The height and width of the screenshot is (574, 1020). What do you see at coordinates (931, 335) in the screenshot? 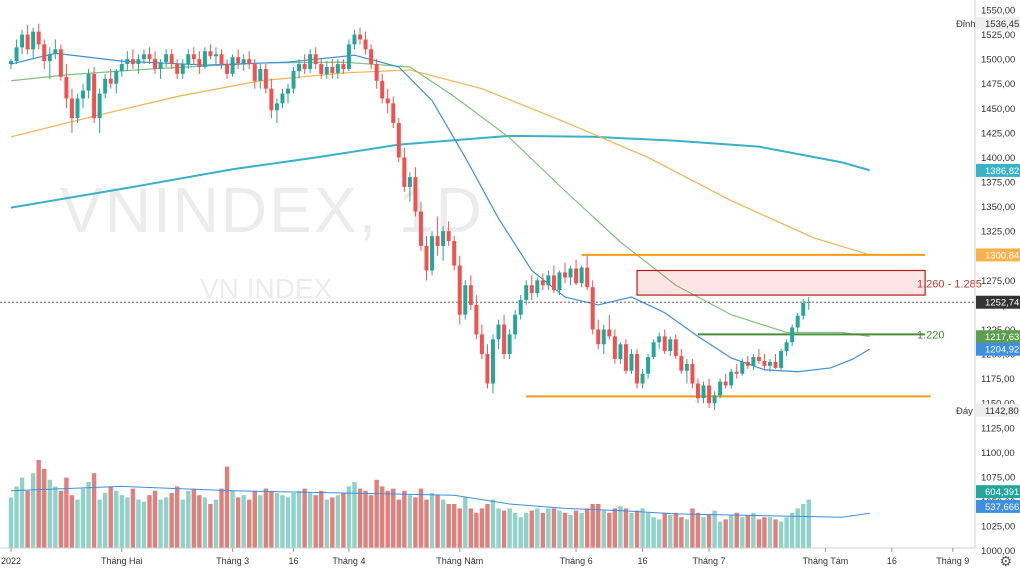
I see `annotation-label: 1.220` at bounding box center [931, 335].